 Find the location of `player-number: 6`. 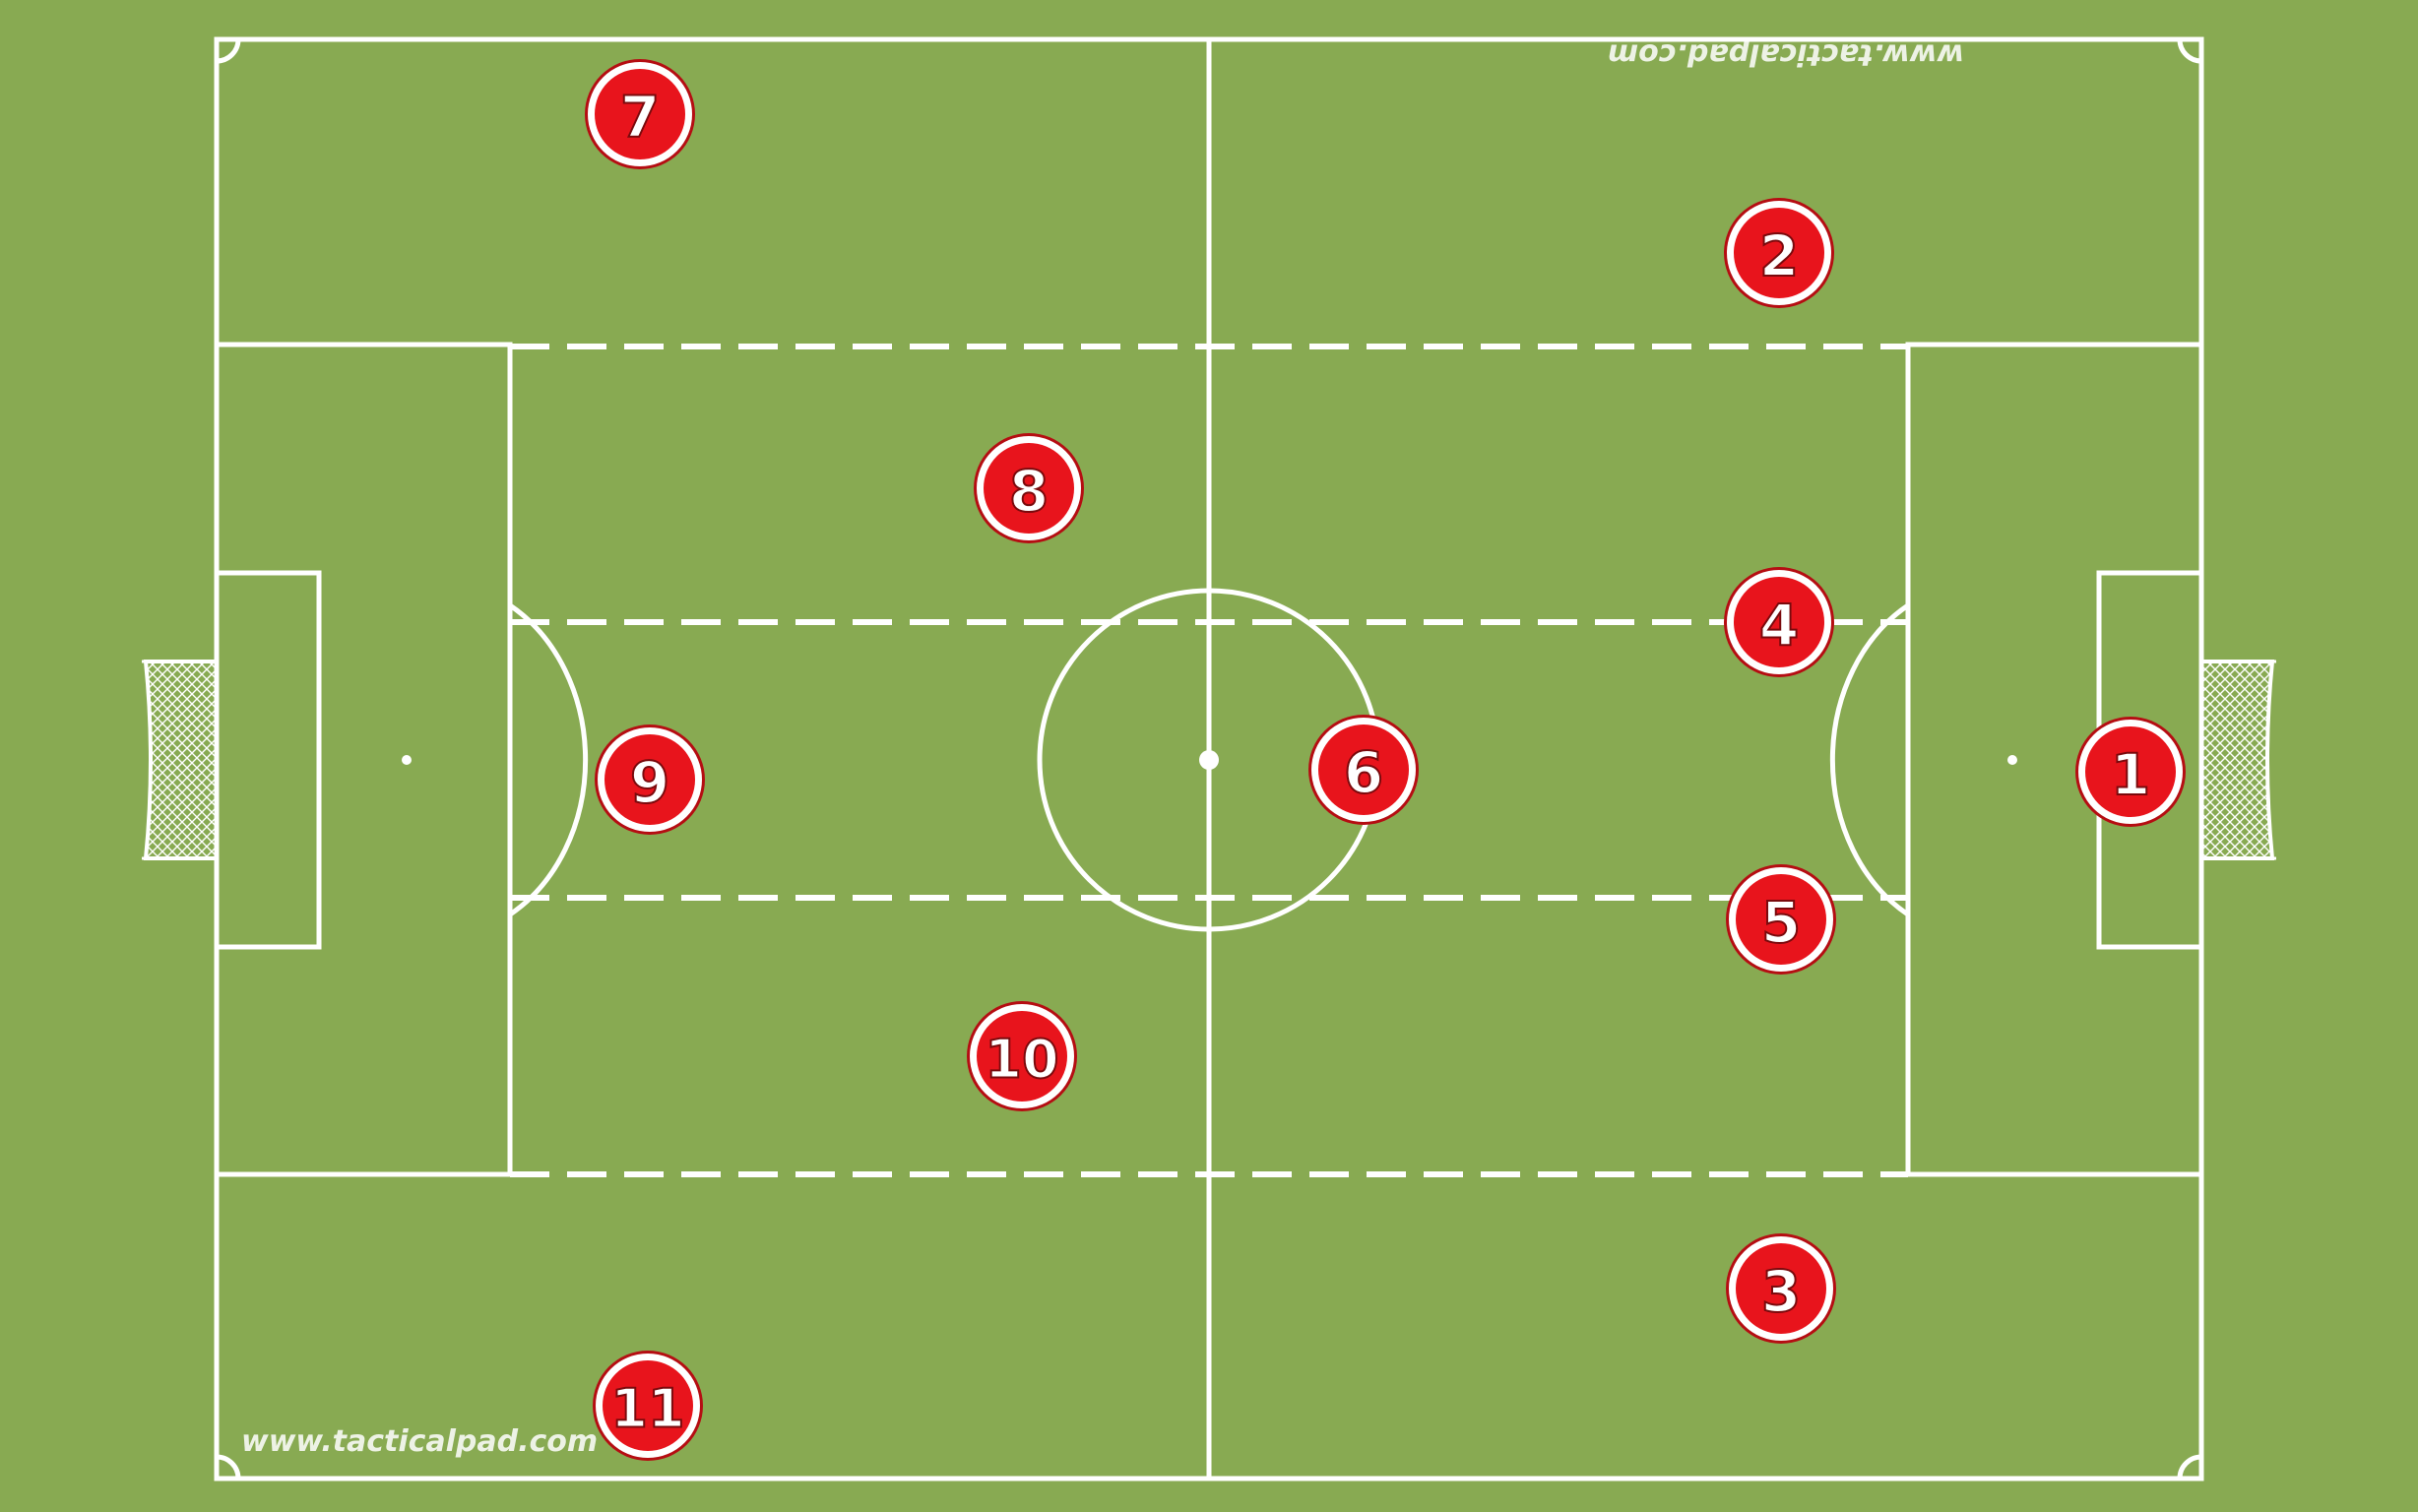

player-number: 6 is located at coordinates (1363, 772).